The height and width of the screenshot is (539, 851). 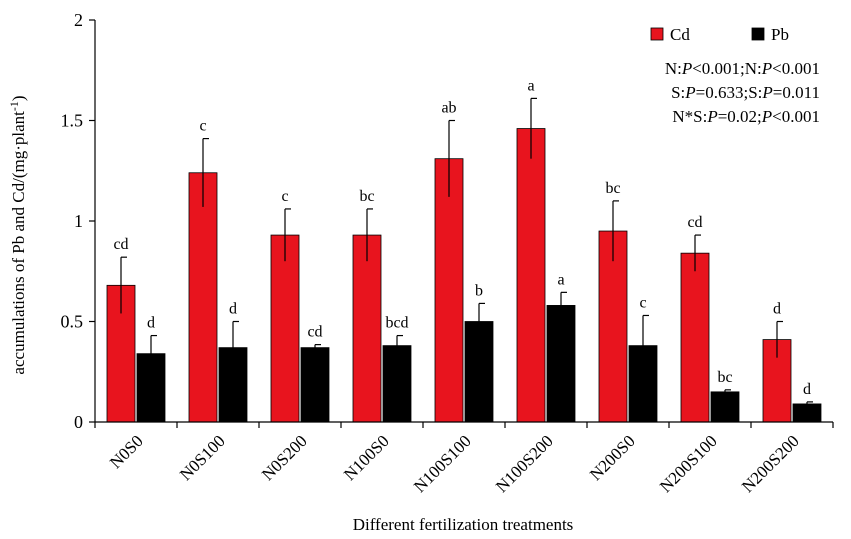 What do you see at coordinates (780, 34) in the screenshot?
I see `legend-label-pb: Pb` at bounding box center [780, 34].